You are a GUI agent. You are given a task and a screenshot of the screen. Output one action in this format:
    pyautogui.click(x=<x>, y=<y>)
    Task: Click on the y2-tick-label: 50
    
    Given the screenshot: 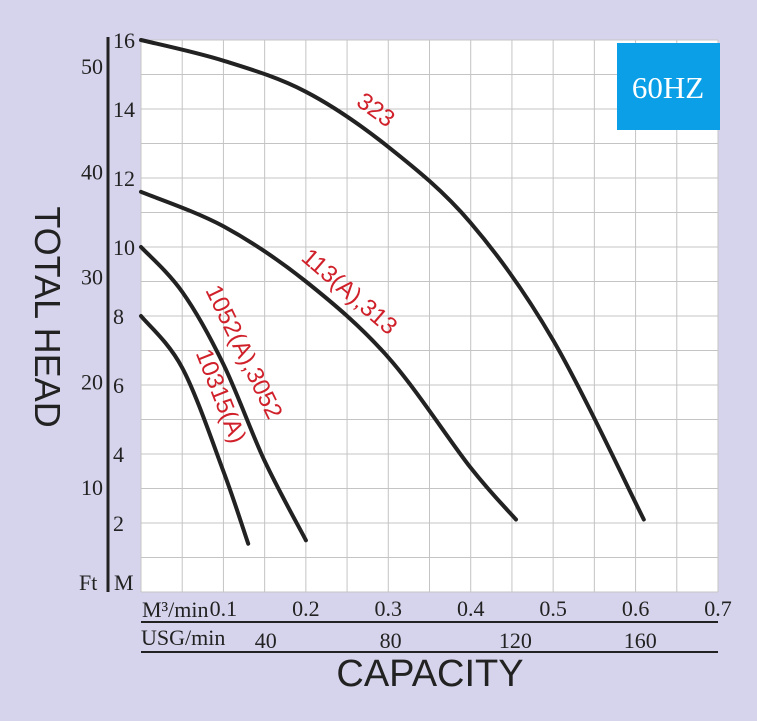 What is the action you would take?
    pyautogui.click(x=92, y=66)
    